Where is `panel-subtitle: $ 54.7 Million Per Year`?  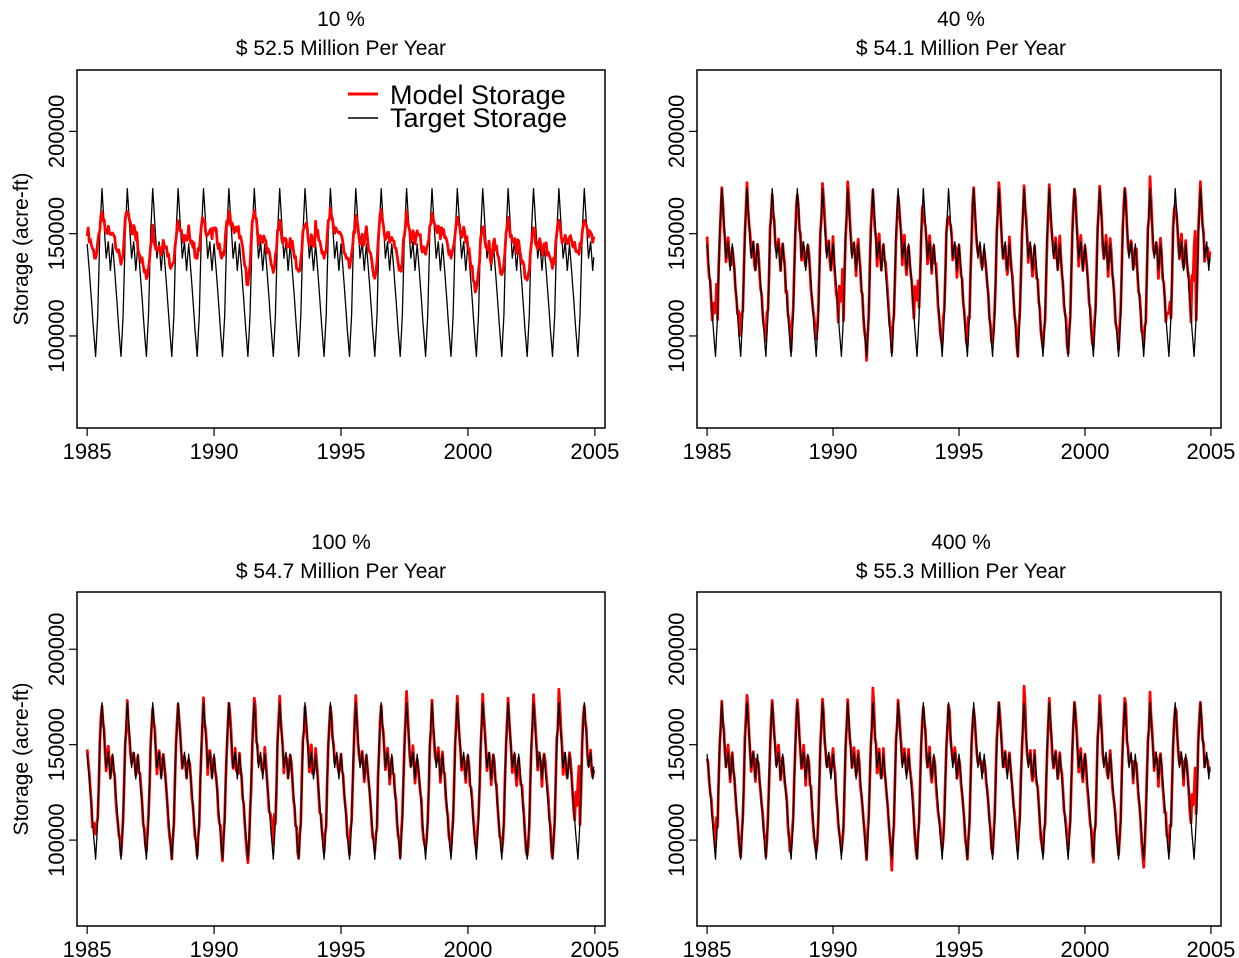
panel-subtitle: $ 54.7 Million Per Year is located at coordinates (341, 571).